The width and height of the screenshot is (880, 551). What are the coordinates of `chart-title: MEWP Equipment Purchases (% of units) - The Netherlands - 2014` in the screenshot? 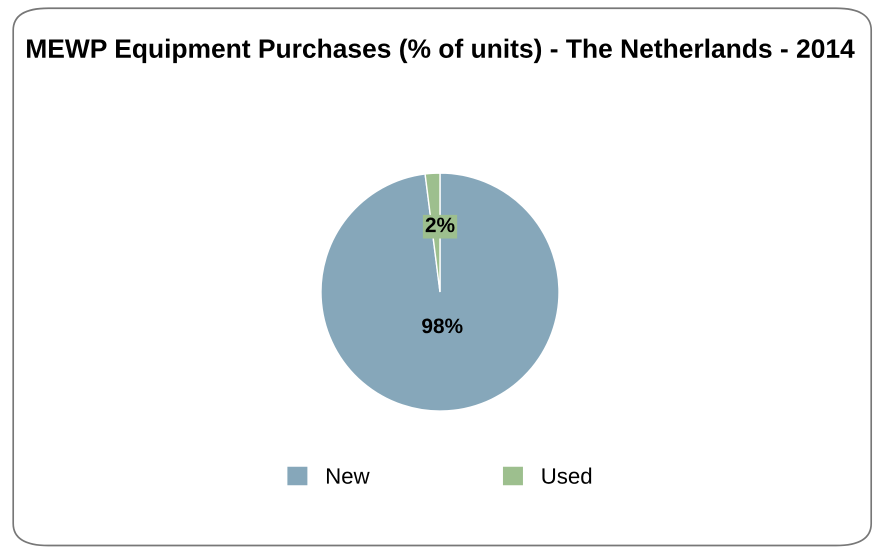 It's located at (441, 51).